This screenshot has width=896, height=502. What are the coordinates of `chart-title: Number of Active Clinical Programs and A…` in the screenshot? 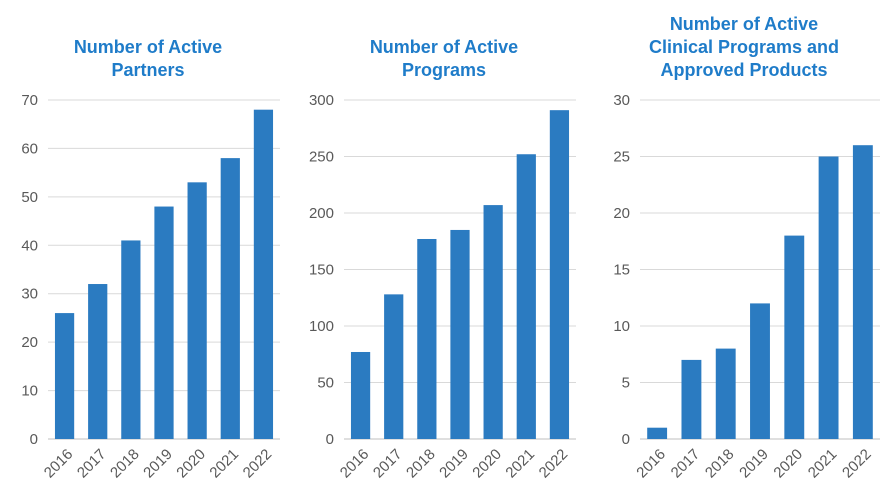 It's located at (744, 46).